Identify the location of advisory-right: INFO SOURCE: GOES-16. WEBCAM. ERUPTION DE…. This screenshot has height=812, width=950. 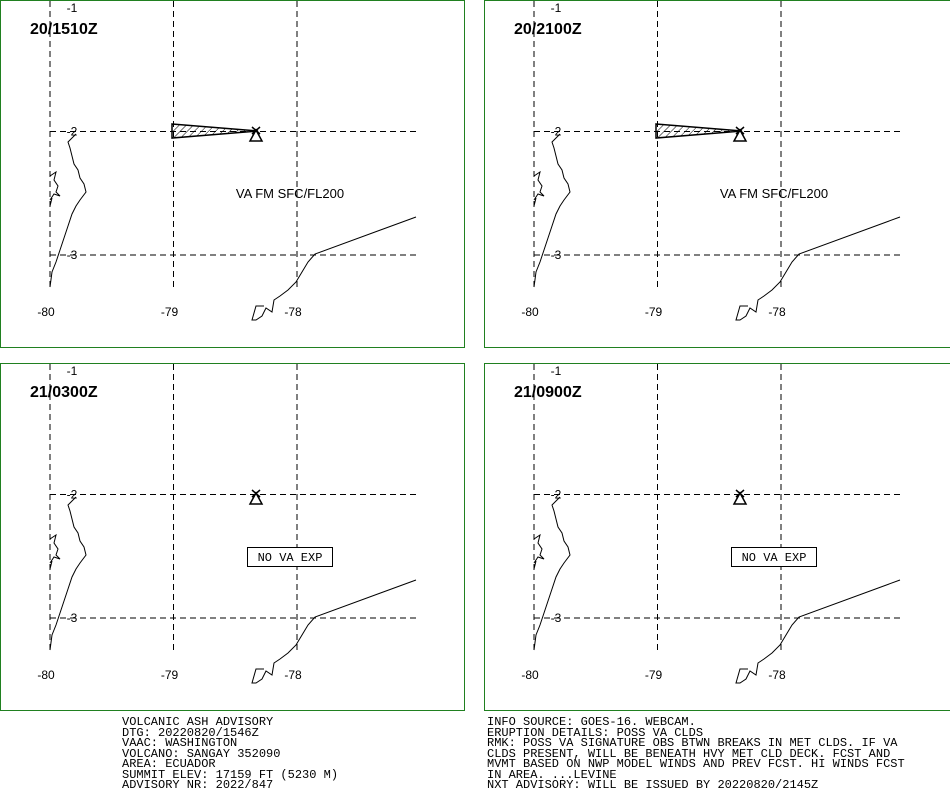
(696, 753).